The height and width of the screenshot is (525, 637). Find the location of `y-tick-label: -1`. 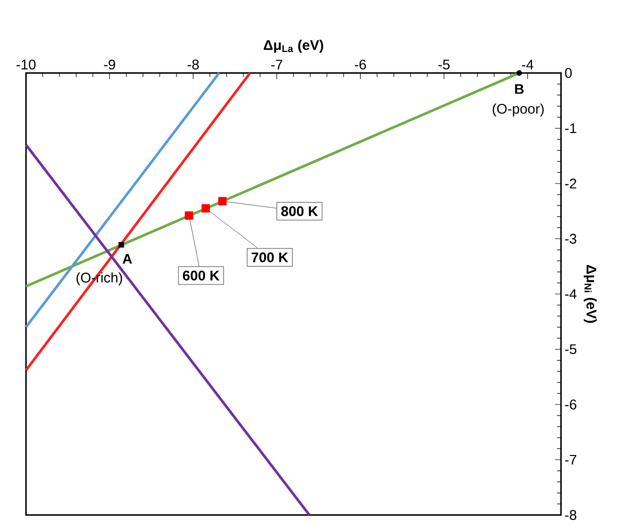

y-tick-label: -1 is located at coordinates (570, 128).